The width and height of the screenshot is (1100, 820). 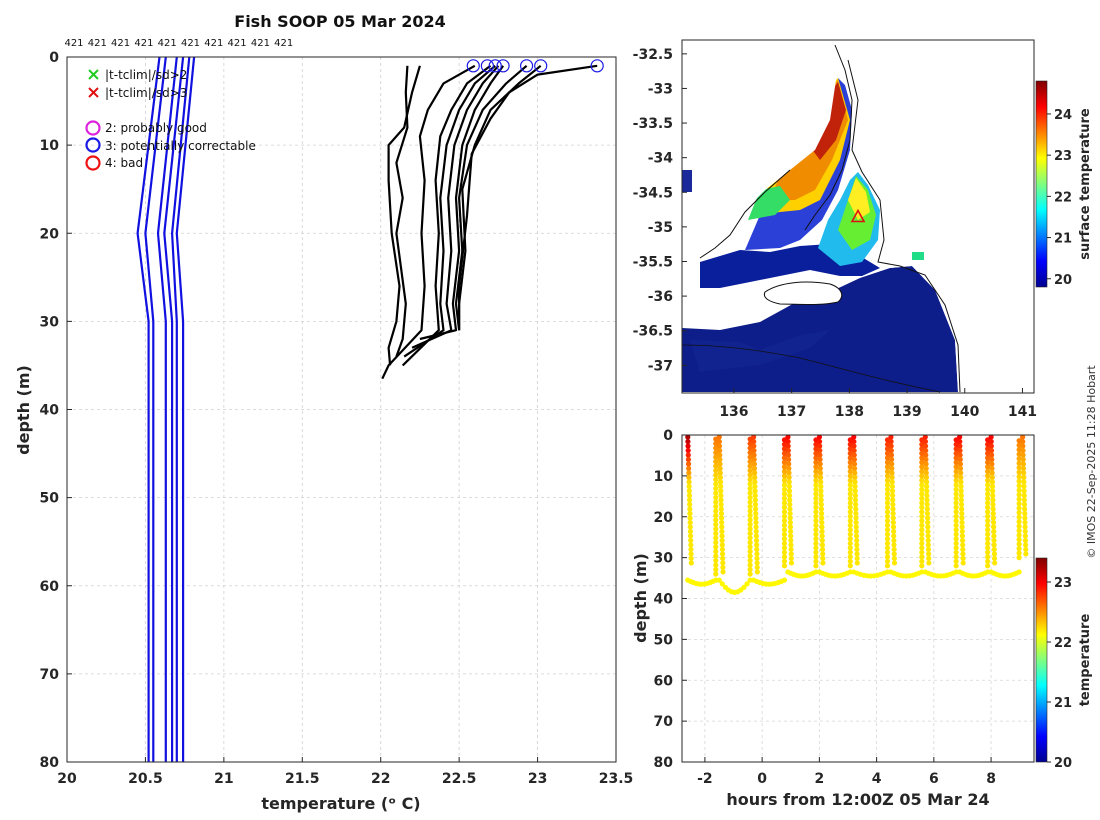 I want to click on track-triangle-icon, so click(x=858, y=215).